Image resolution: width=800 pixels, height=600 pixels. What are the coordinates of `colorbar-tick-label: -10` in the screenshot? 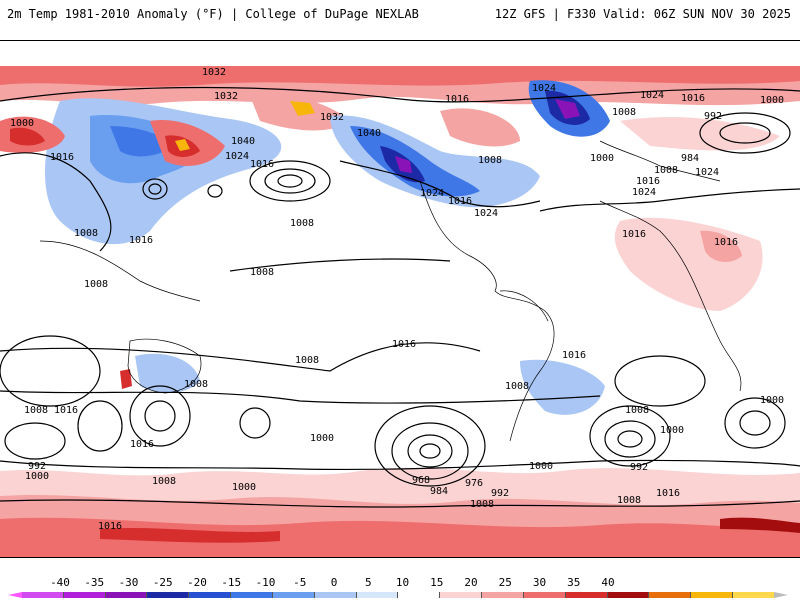 It's located at (265, 582).